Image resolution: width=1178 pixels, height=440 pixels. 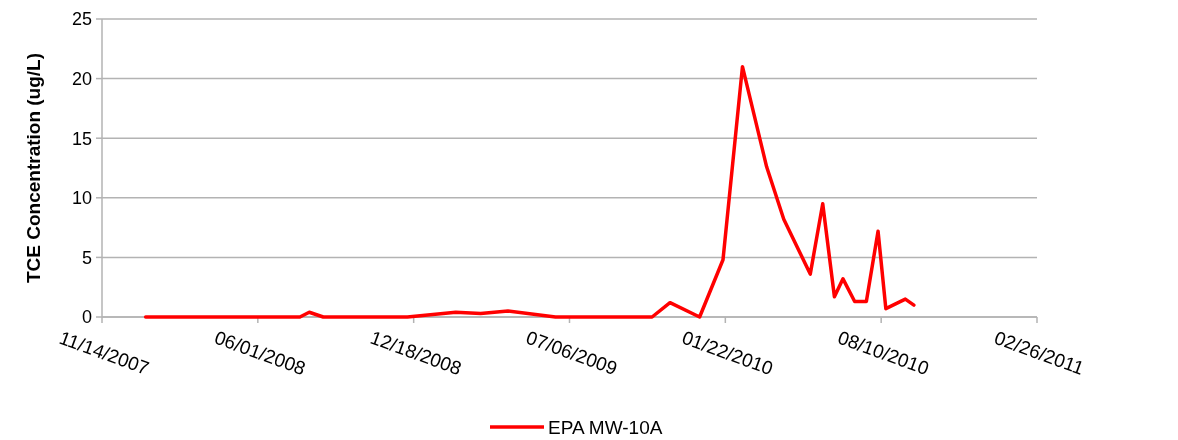 What do you see at coordinates (81, 78) in the screenshot?
I see `y-tick-label: 20` at bounding box center [81, 78].